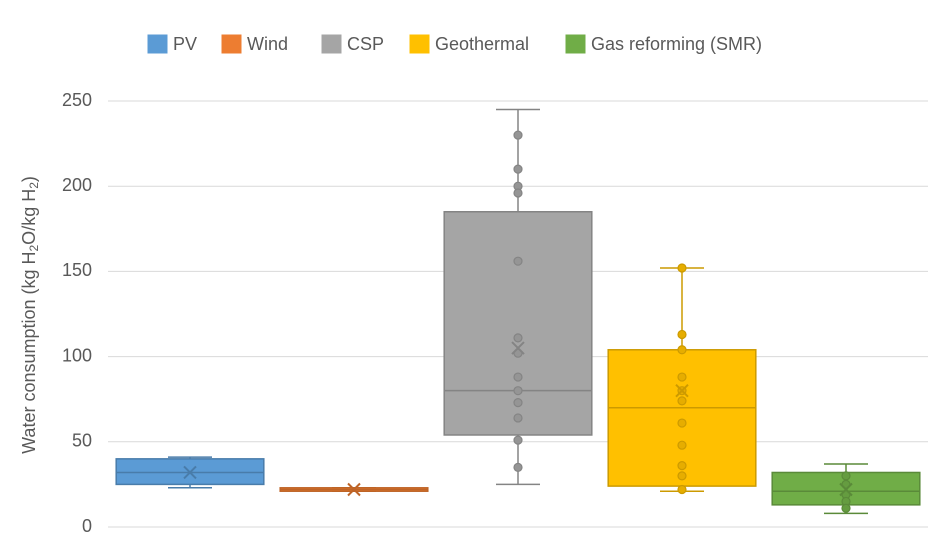 Image resolution: width=934 pixels, height=552 pixels. I want to click on box, so click(518, 323).